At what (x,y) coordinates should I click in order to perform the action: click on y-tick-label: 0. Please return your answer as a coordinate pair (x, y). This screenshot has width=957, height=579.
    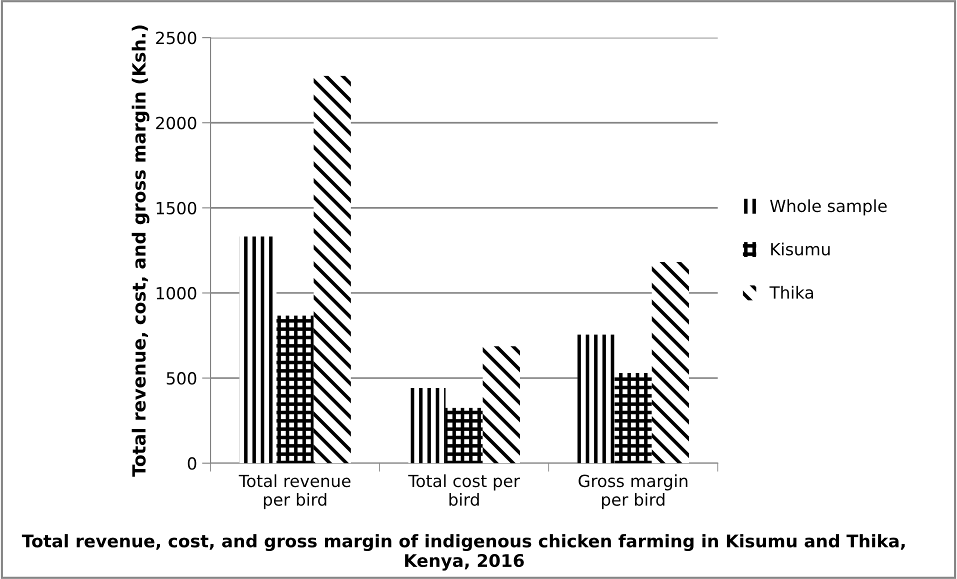
    Looking at the image, I should click on (192, 463).